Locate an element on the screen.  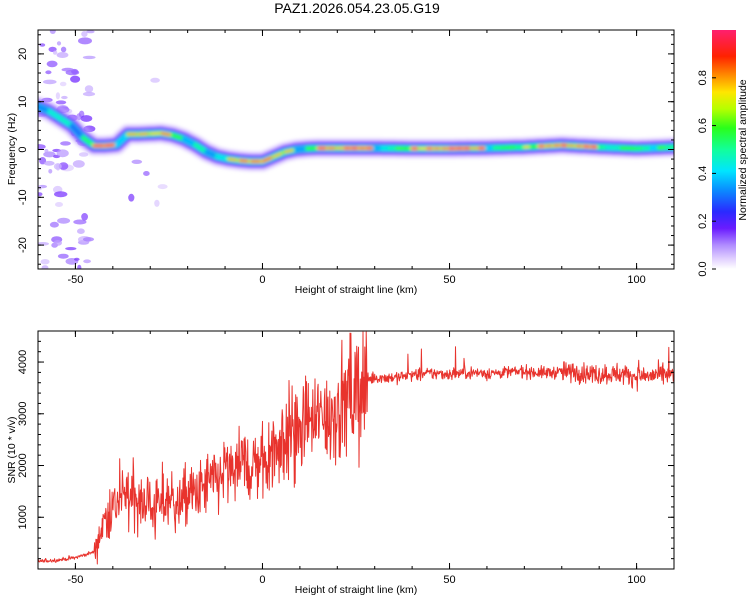
y-tick-label: 4000 is located at coordinates (23, 362).